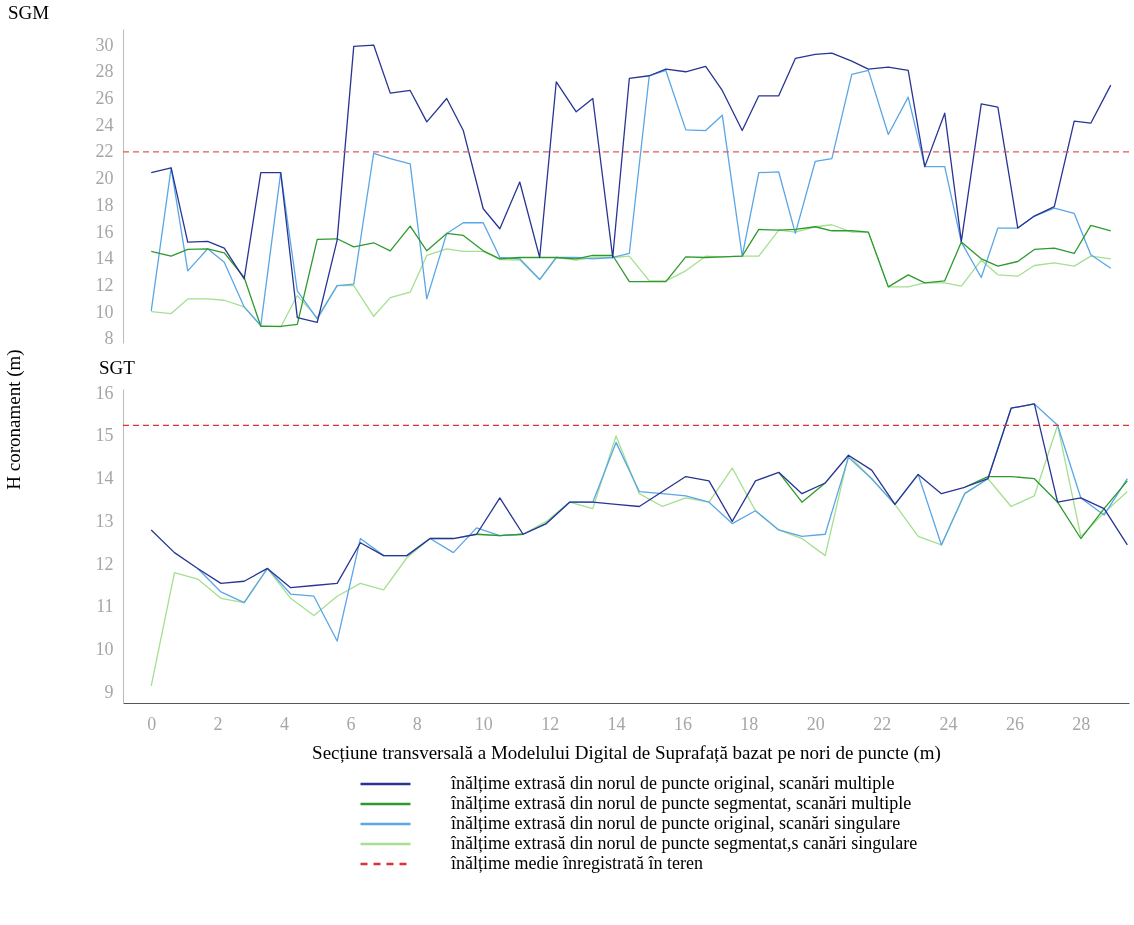  I want to click on x-axis-title: Secțiune transversală a Modelului Digital de Suprafață bazat pe nori de puncte (m), so click(626, 752).